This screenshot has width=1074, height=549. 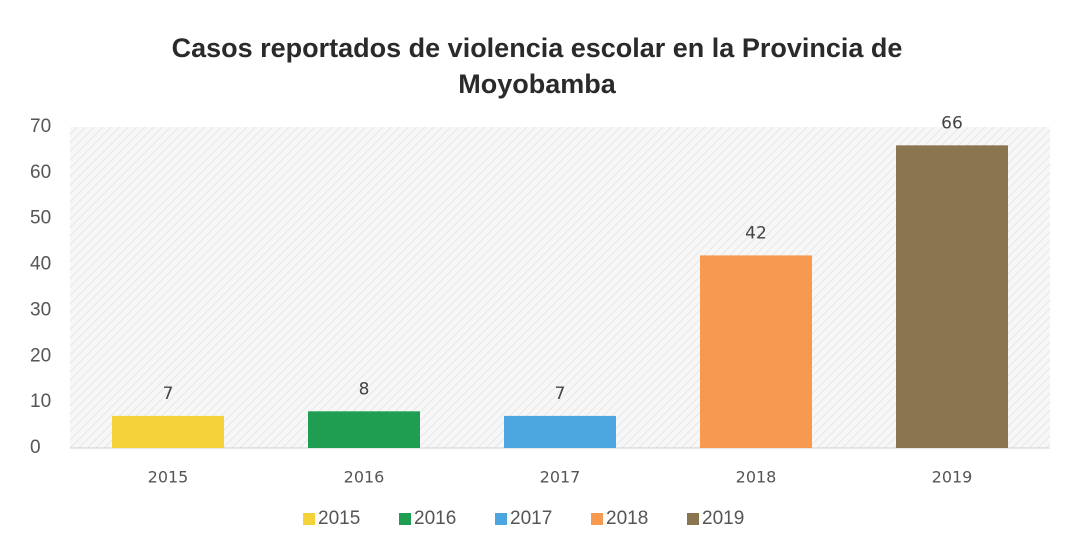 I want to click on y-tick-label: 10, so click(x=40, y=401).